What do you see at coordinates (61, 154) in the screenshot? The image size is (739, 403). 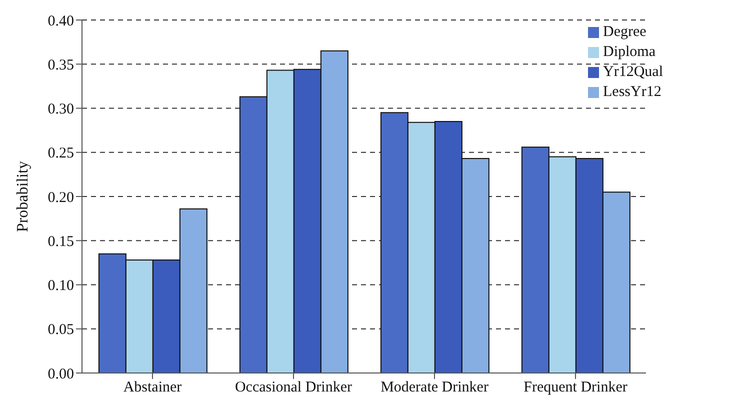 I see `y-tick-label: 0.25` at bounding box center [61, 154].